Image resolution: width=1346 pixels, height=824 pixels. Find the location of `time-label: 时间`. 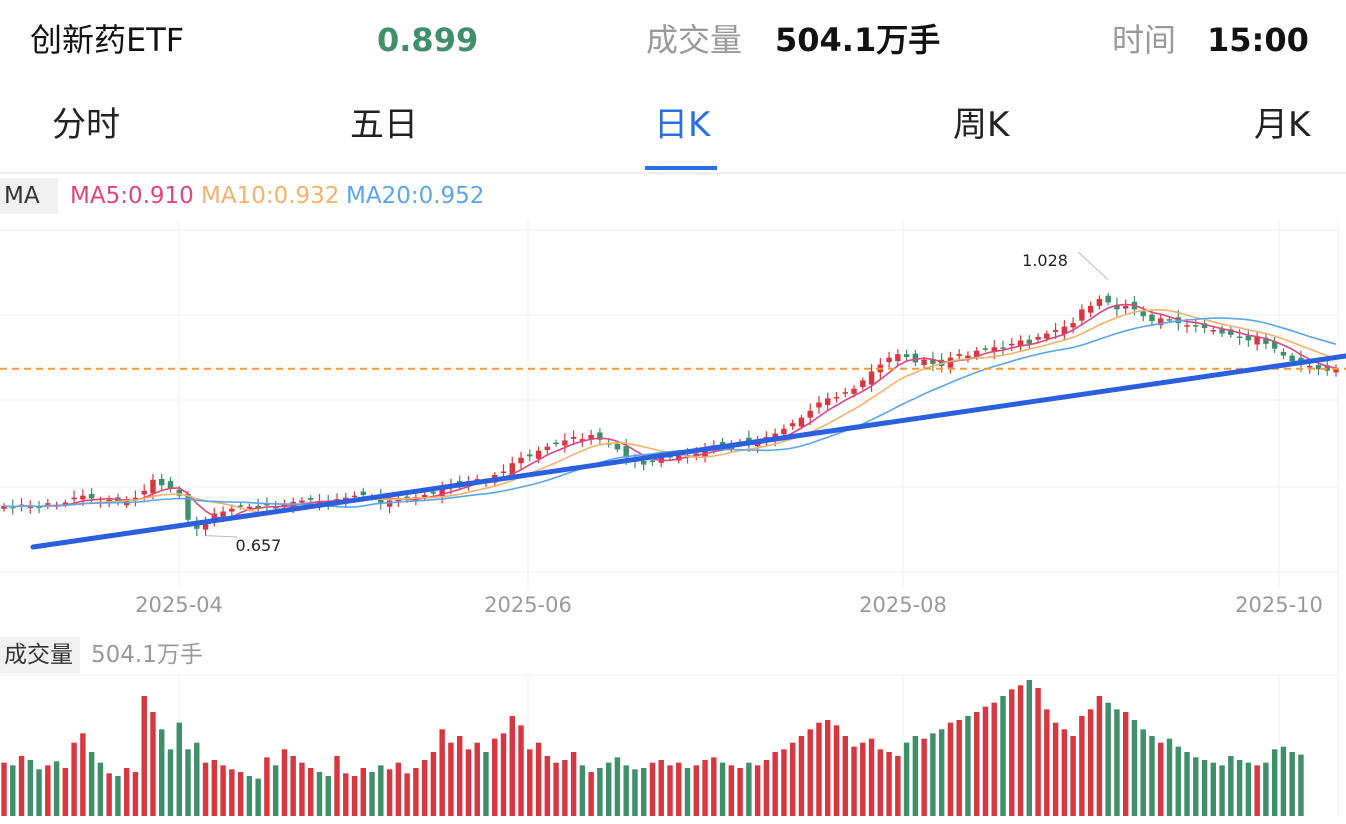

time-label: 时间 is located at coordinates (1144, 40).